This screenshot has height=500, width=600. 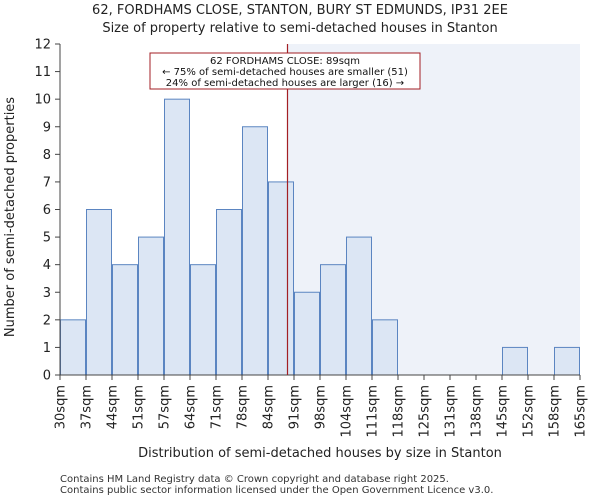 I want to click on x-tick-label-104sqm: 104sqm, so click(x=347, y=411).